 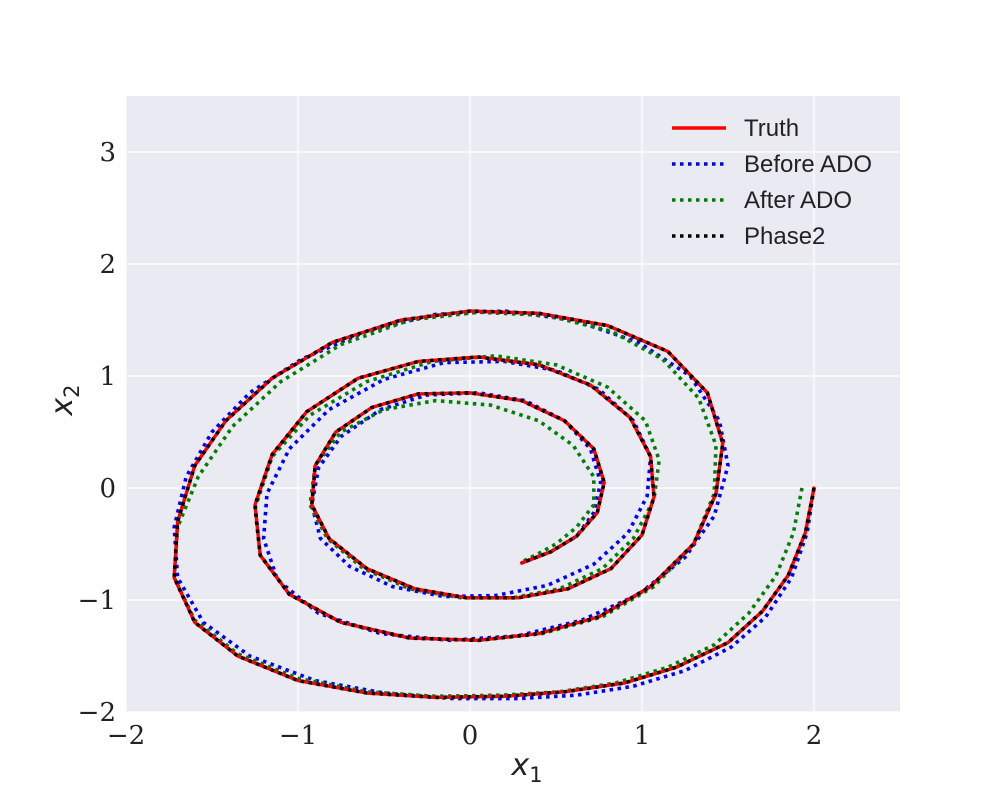 What do you see at coordinates (808, 164) in the screenshot?
I see `legend-label-before-ado: Before ADO` at bounding box center [808, 164].